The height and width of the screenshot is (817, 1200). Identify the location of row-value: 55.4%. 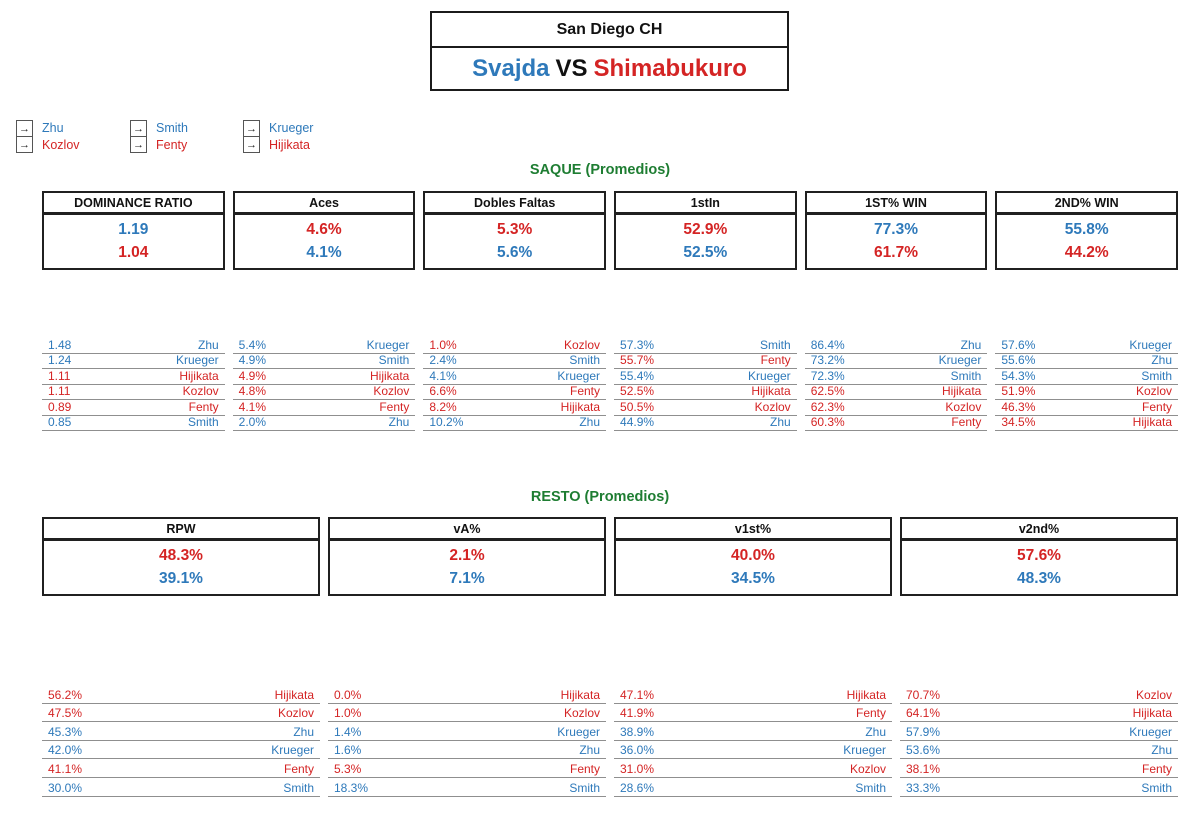
(637, 375).